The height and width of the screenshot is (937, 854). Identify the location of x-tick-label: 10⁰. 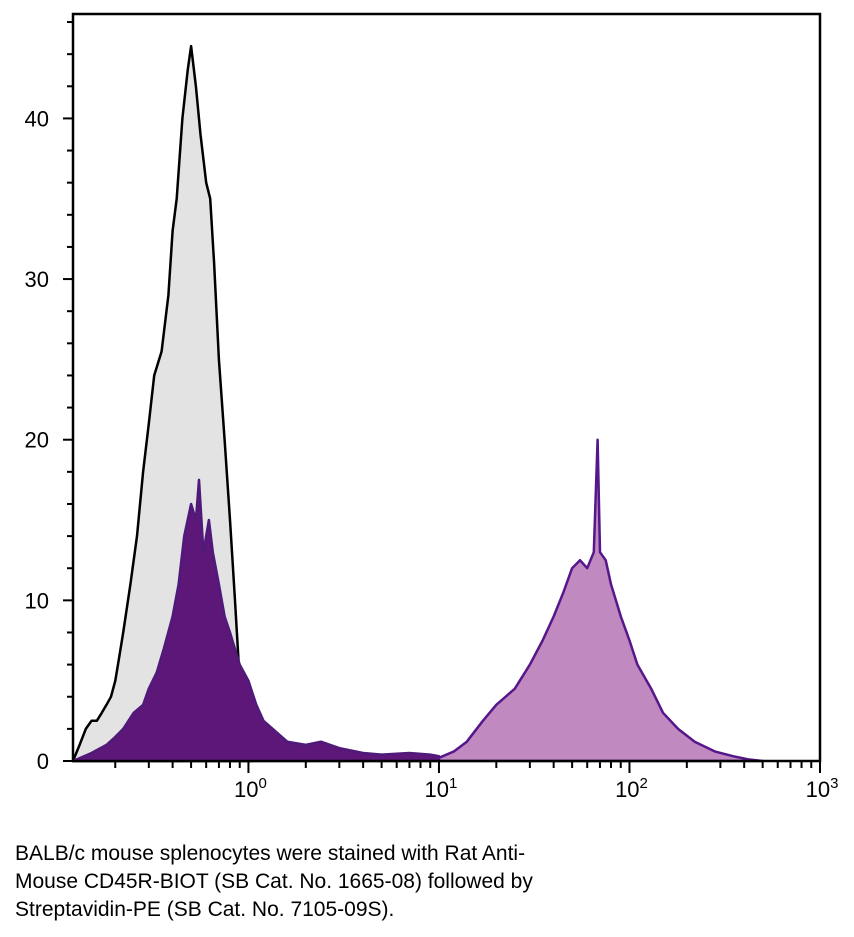
(250, 788).